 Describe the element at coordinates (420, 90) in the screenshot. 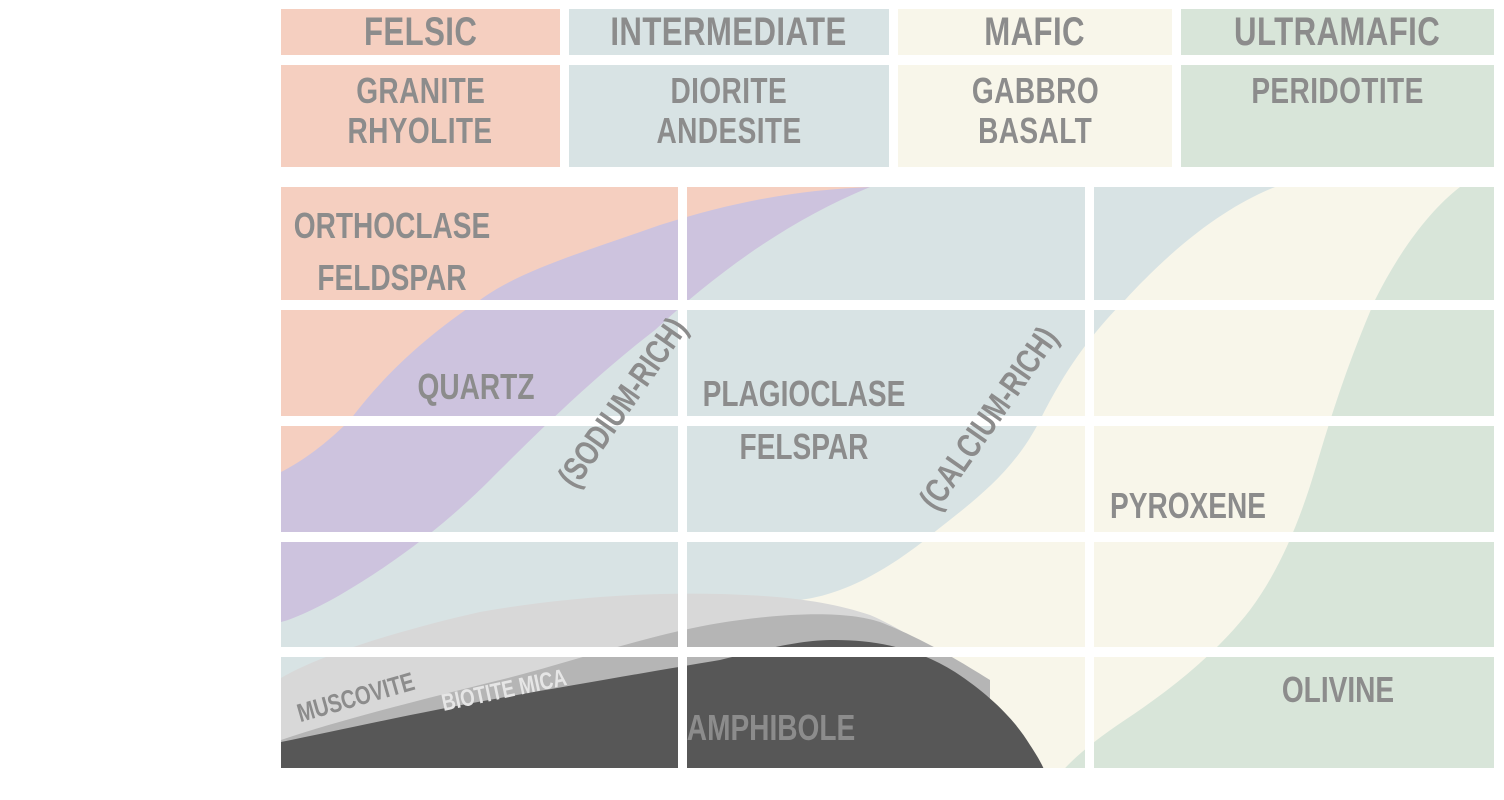

I see `rock-granite: GRANITE` at that location.